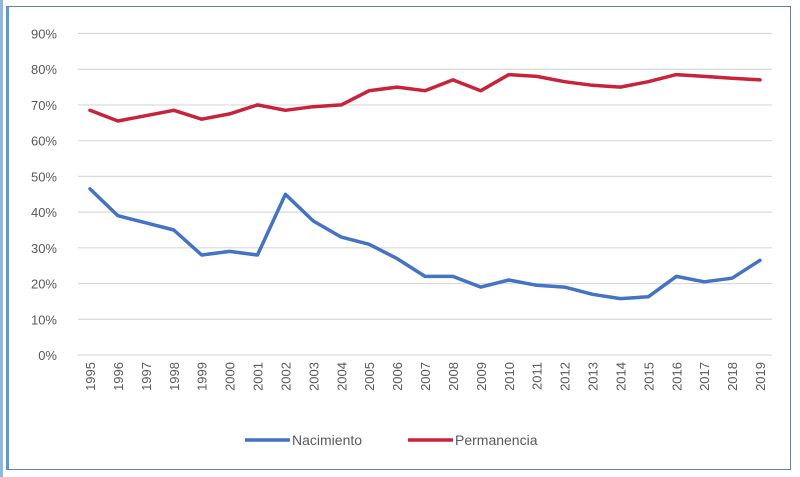  What do you see at coordinates (425, 376) in the screenshot?
I see `x-tick-label: 2007` at bounding box center [425, 376].